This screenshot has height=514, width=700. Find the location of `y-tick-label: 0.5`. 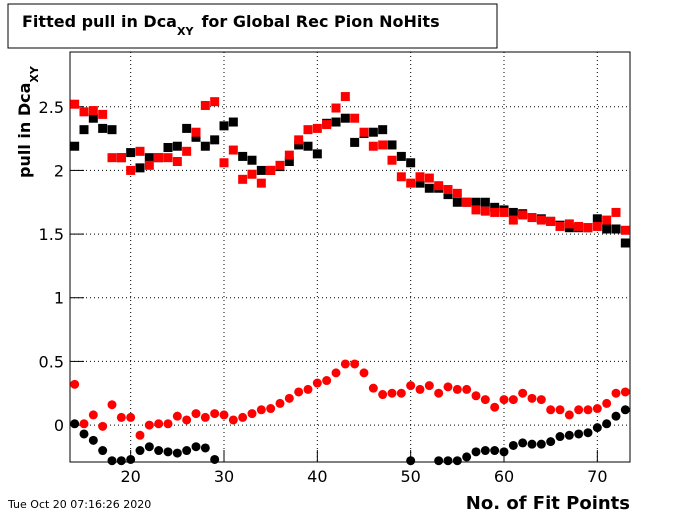

y-tick-label: 0.5 is located at coordinates (51, 361).